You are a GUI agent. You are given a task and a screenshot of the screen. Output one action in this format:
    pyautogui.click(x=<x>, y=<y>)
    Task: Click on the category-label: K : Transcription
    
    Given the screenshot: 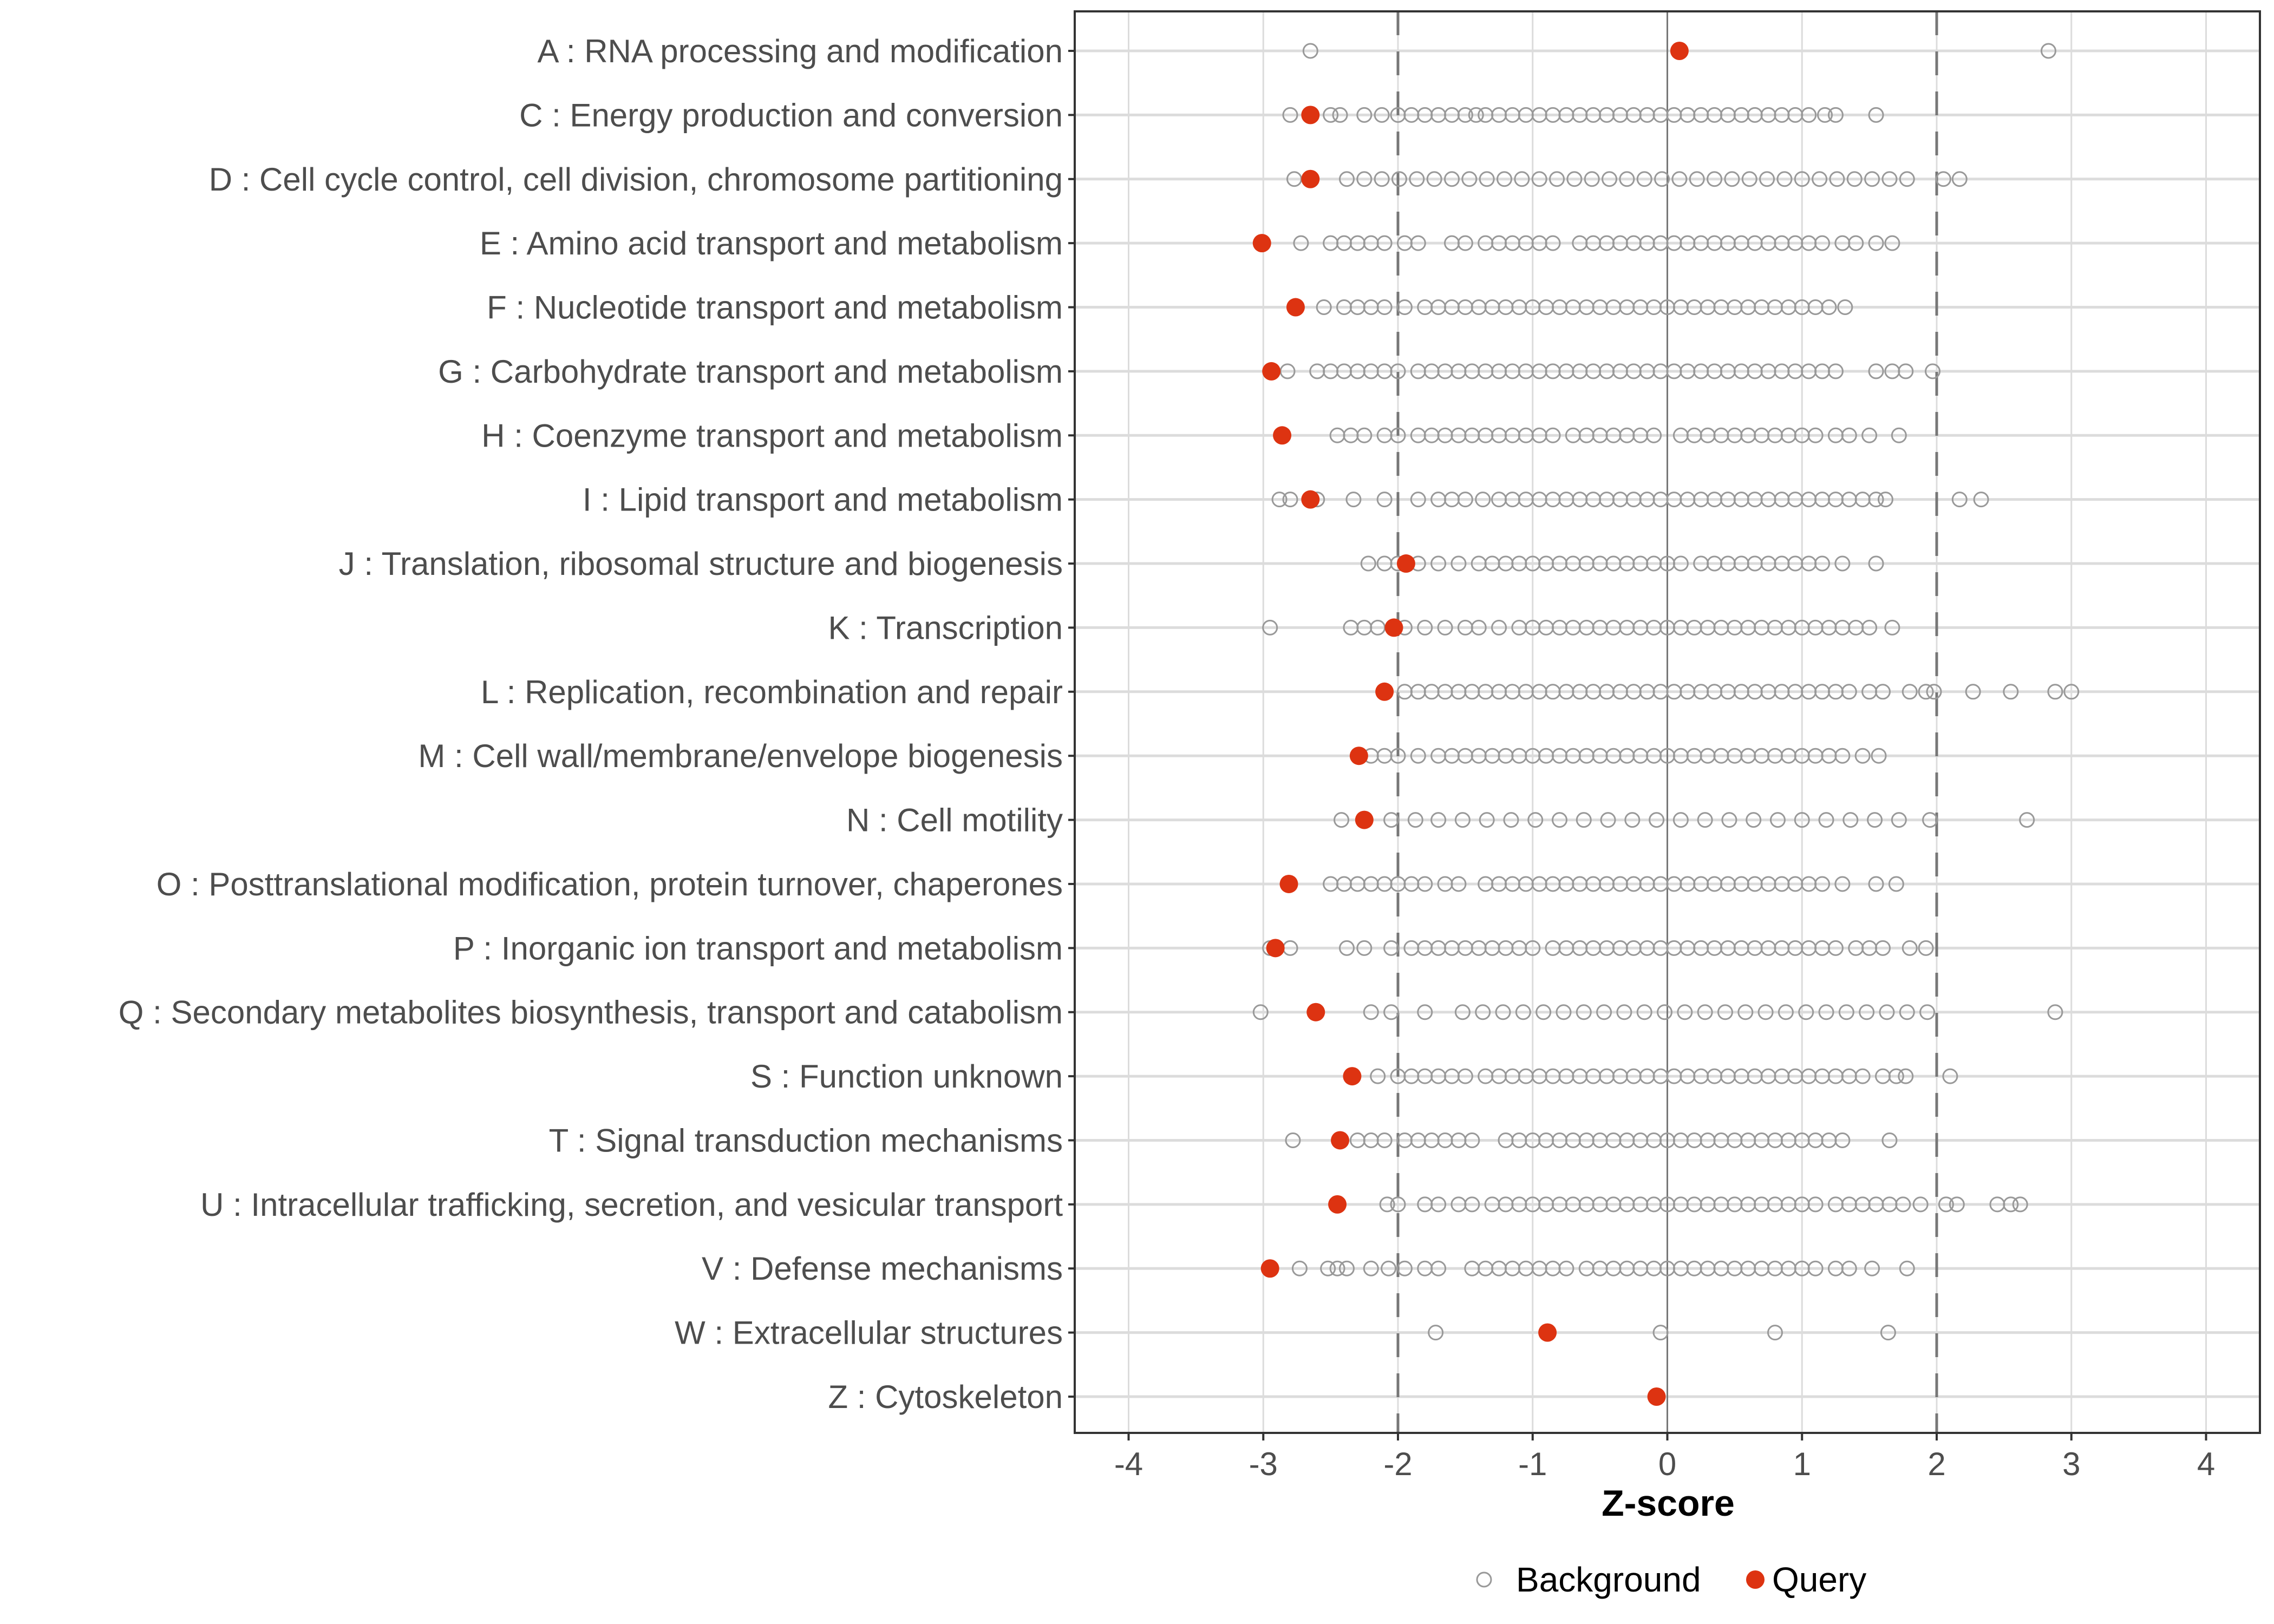 What is the action you would take?
    pyautogui.click(x=946, y=628)
    